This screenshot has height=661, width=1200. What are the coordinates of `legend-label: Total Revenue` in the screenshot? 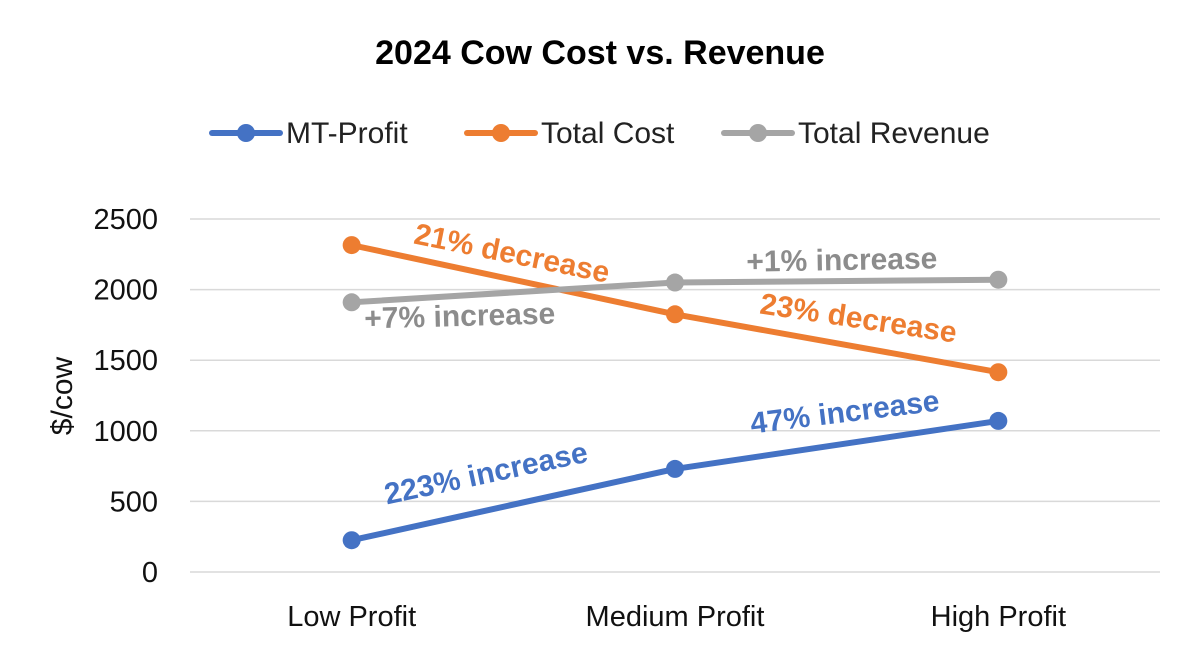 It's located at (894, 133).